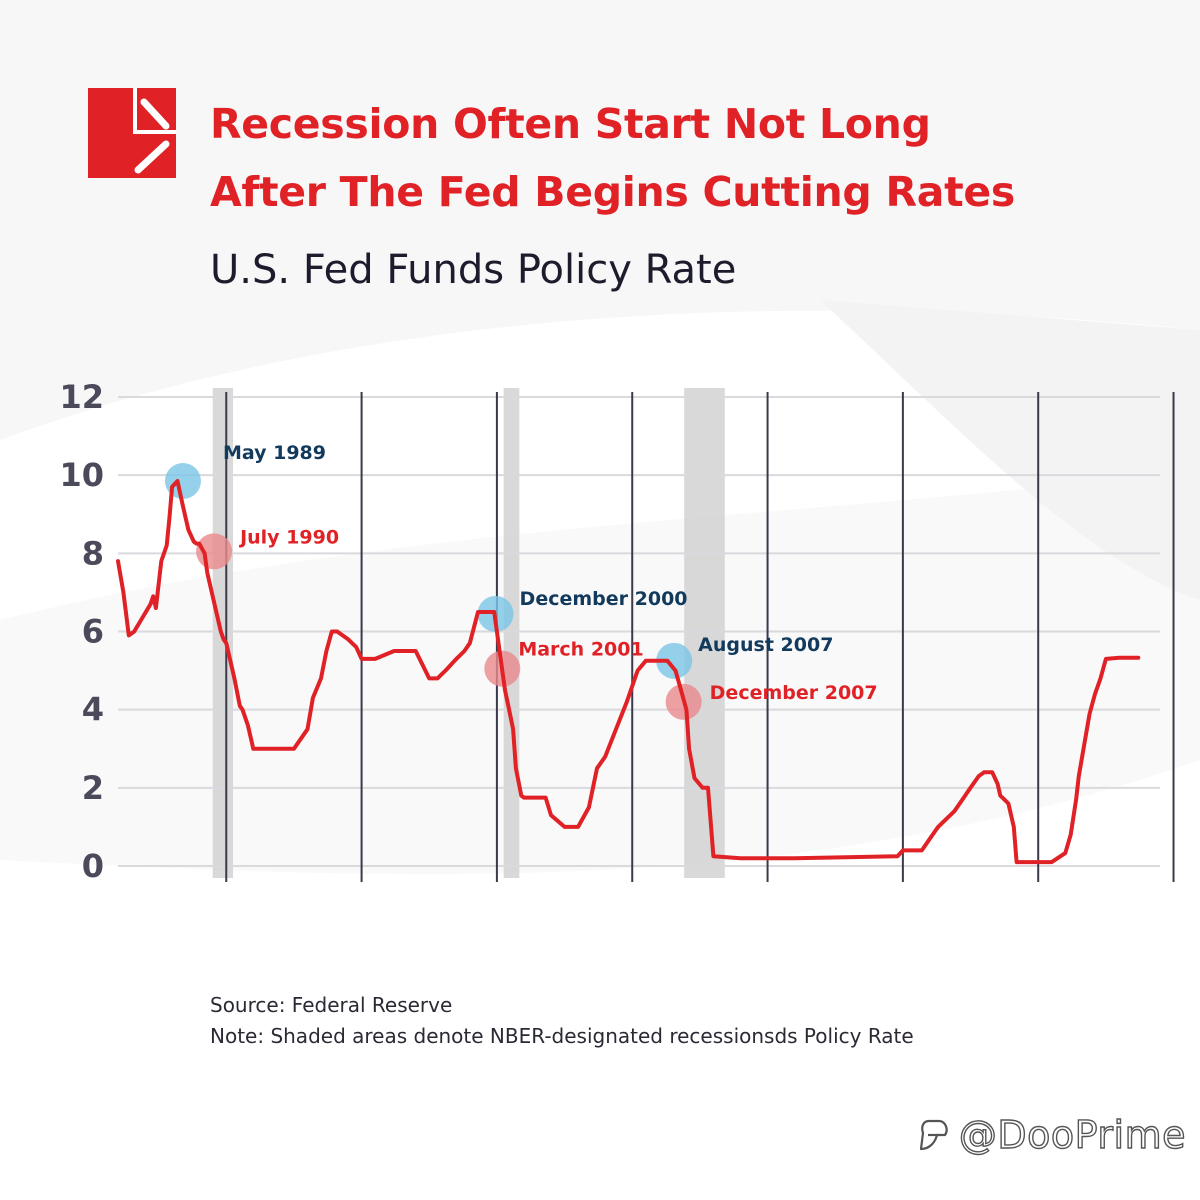 The image size is (1200, 1200). Describe the element at coordinates (933, 1135) in the screenshot. I see `dooprime-logo-icon` at that location.